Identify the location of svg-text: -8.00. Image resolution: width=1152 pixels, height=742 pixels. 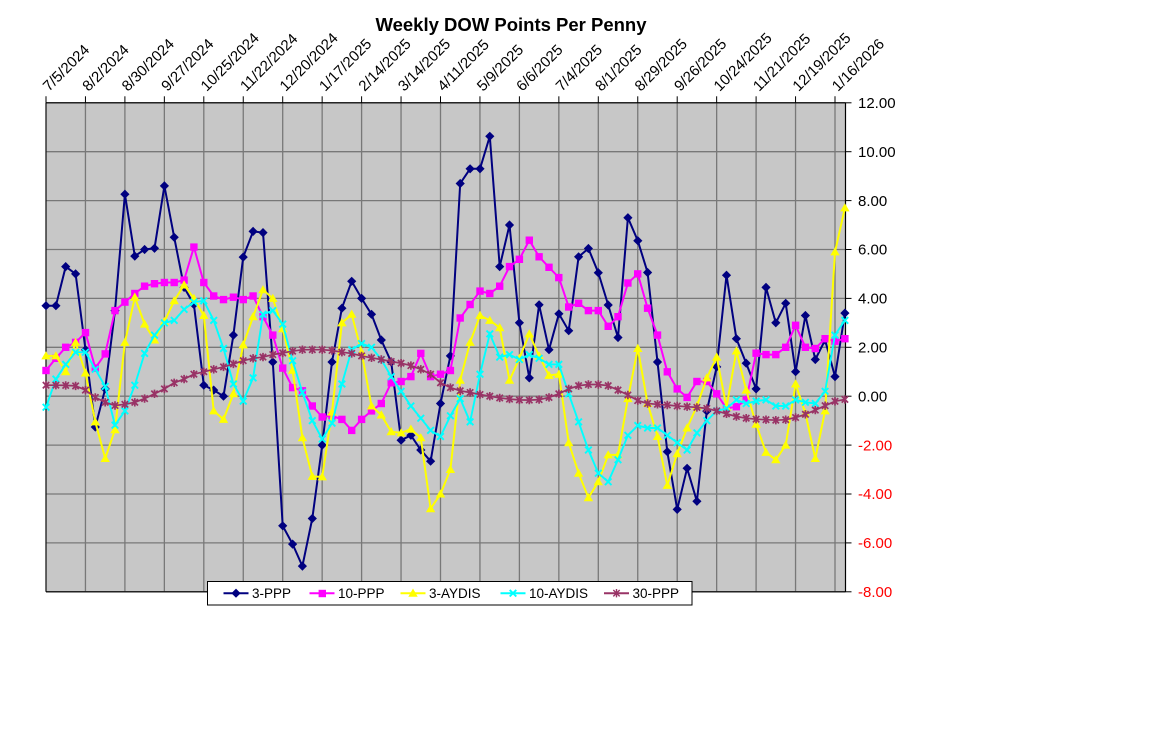
(875, 592).